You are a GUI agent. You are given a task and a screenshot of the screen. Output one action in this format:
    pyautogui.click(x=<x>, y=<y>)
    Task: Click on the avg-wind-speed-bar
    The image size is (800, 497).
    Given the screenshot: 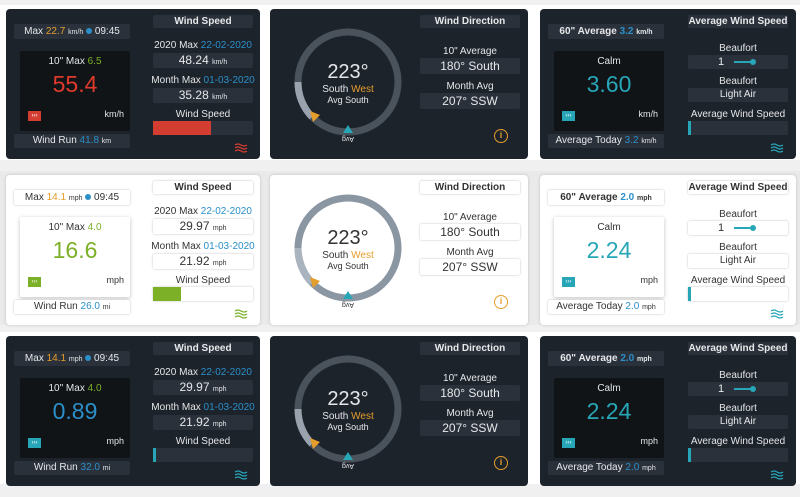 What is the action you would take?
    pyautogui.click(x=738, y=128)
    